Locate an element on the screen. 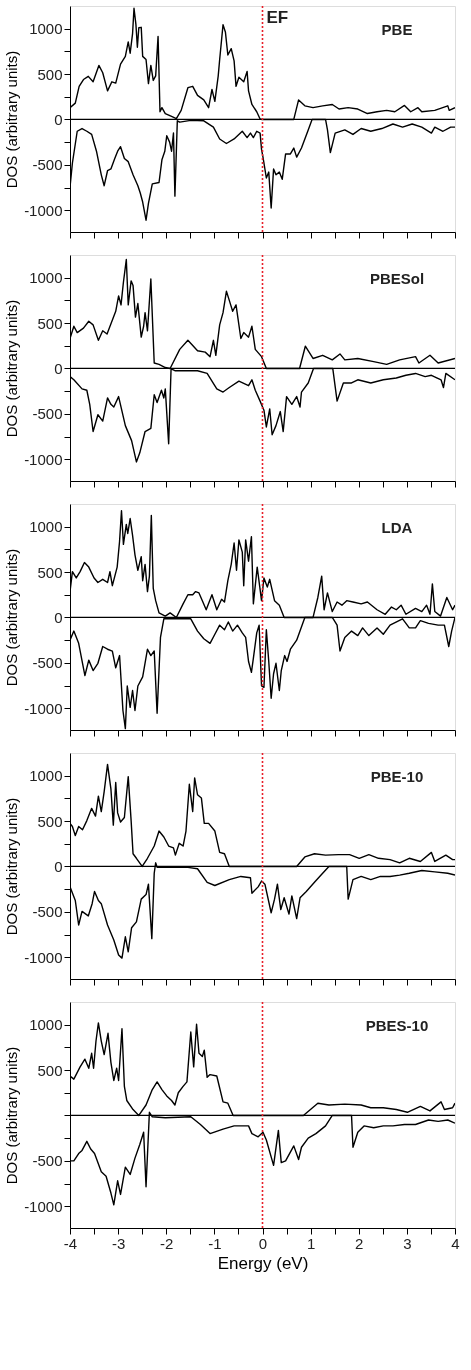  x-tick-label: -3 is located at coordinates (118, 1243).